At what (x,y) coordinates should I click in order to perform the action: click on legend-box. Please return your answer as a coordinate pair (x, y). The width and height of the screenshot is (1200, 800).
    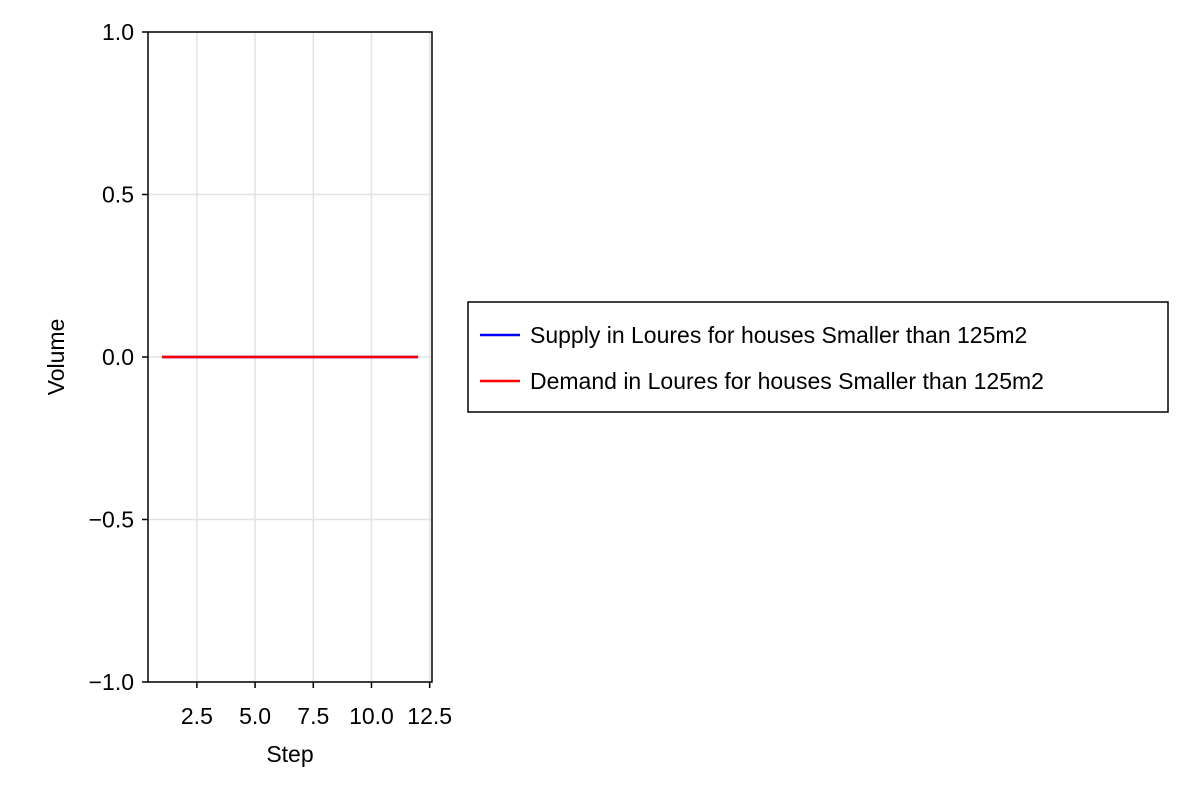
    Looking at the image, I should click on (818, 357).